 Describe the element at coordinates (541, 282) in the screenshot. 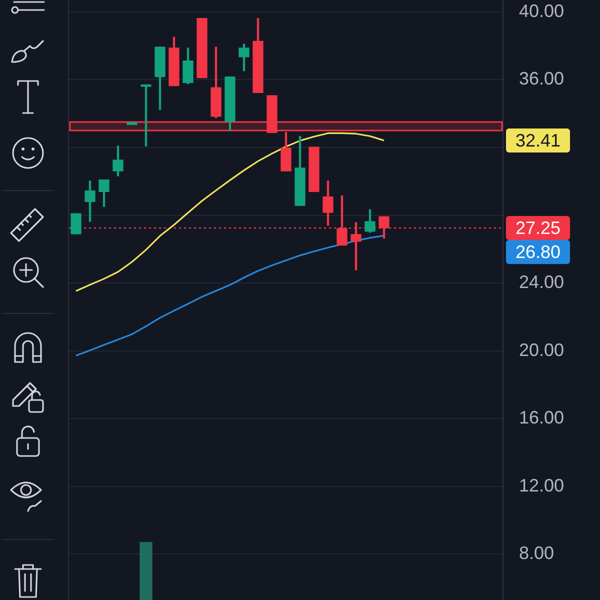

I see `y-tick-label: 24.00` at that location.